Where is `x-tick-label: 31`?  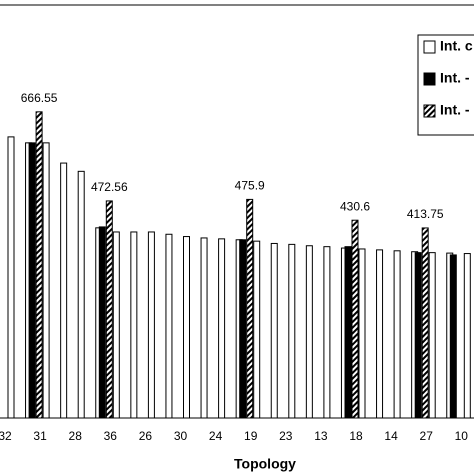 x-tick-label: 31 is located at coordinates (40, 436).